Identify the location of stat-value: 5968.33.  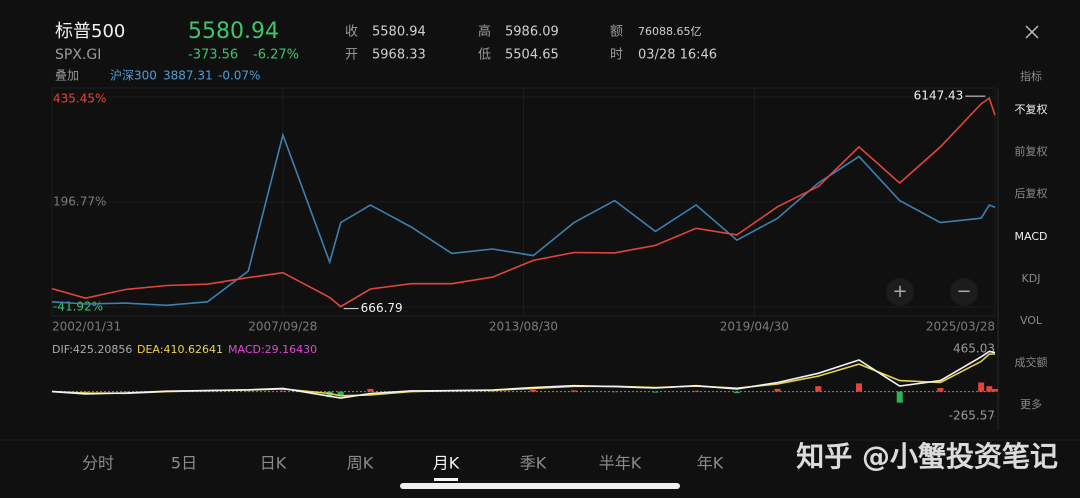
(399, 55).